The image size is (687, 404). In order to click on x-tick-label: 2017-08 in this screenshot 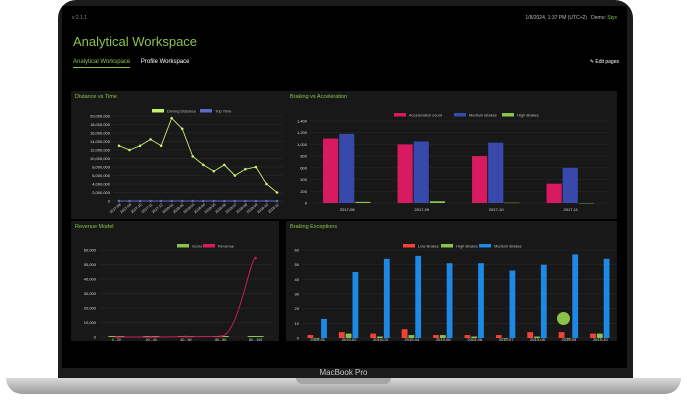, I will do `click(115, 209)`.